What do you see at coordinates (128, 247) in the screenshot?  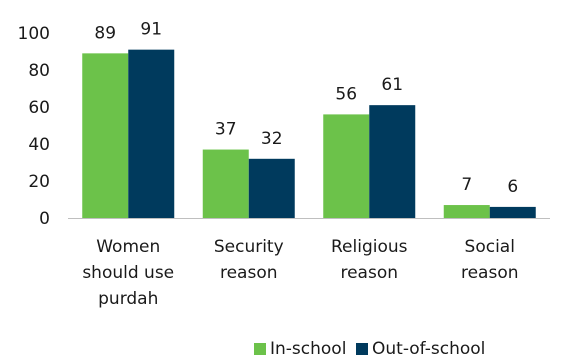 I see `category-label: Women` at bounding box center [128, 247].